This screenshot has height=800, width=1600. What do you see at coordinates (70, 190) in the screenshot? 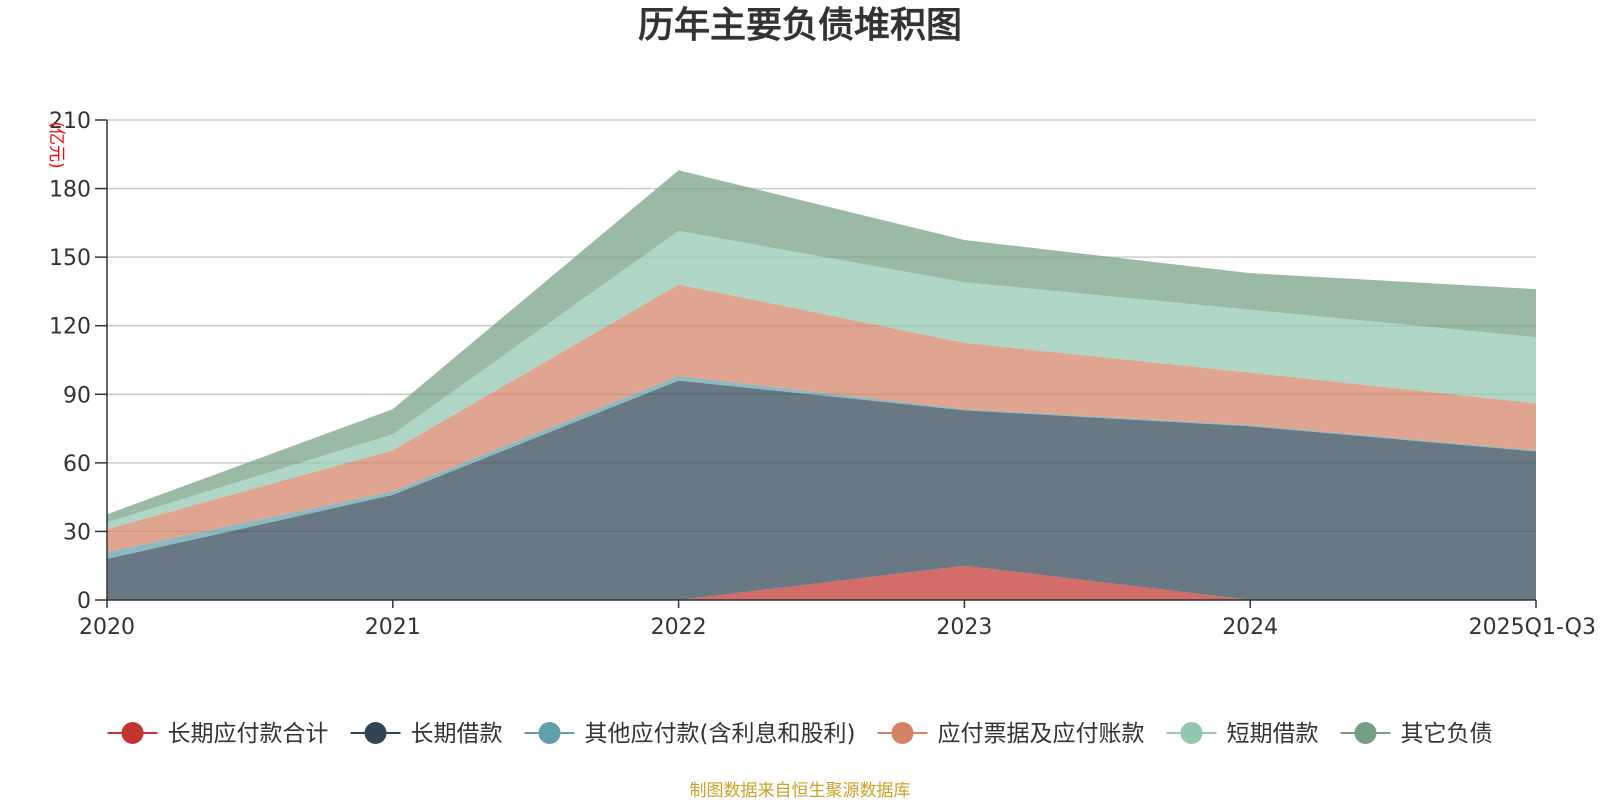
I see `y-tick-label: 180` at bounding box center [70, 190].